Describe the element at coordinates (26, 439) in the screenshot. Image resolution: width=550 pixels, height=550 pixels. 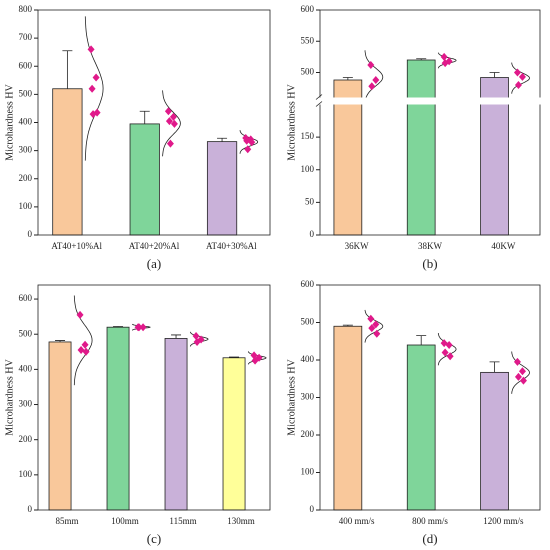
I see `y-tick-label: 200` at that location.